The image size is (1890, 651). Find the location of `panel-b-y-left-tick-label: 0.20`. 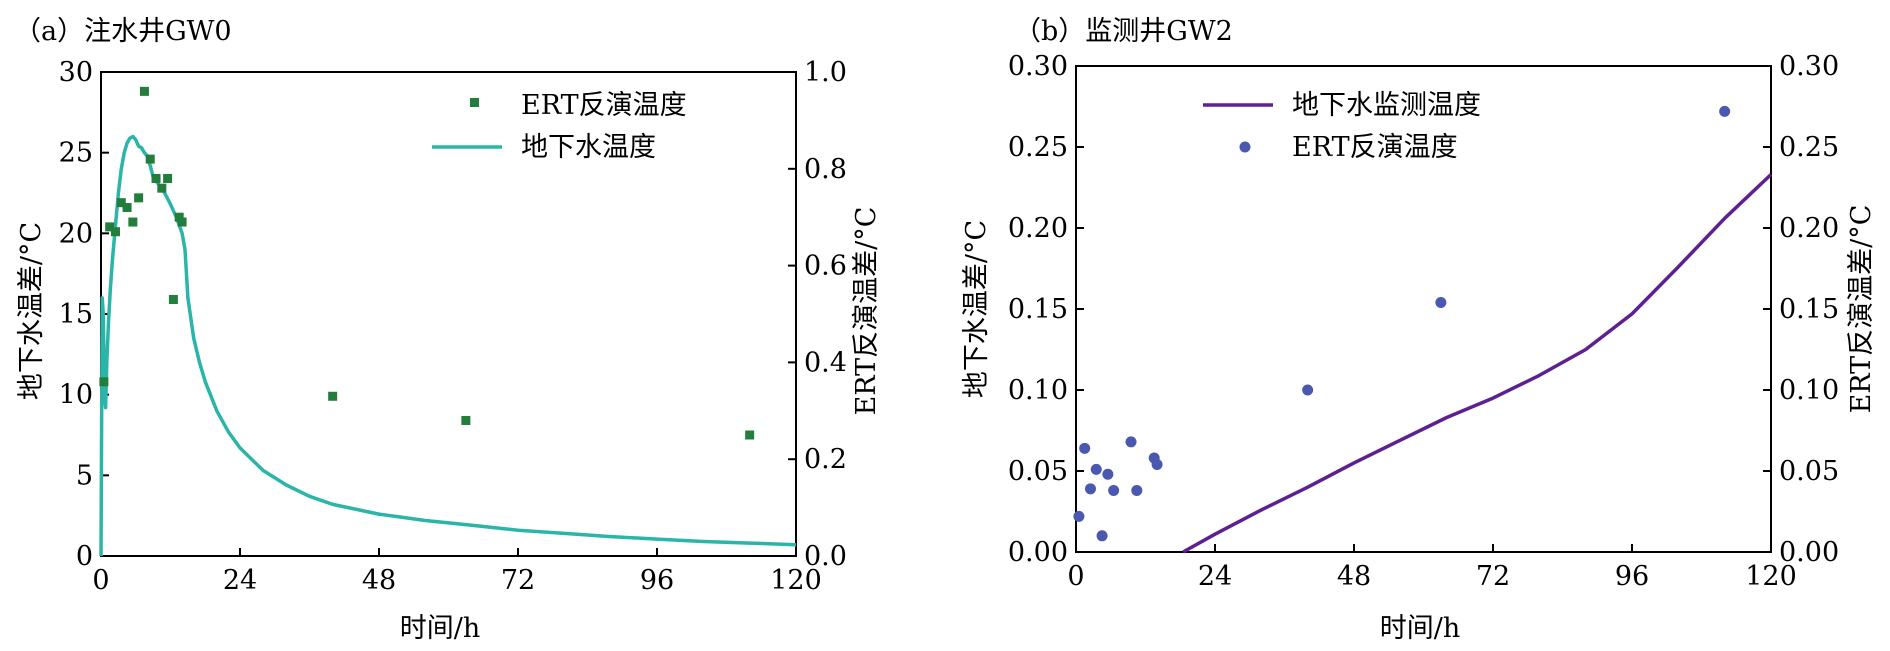

panel-b-y-left-tick-label: 0.20 is located at coordinates (1038, 228).